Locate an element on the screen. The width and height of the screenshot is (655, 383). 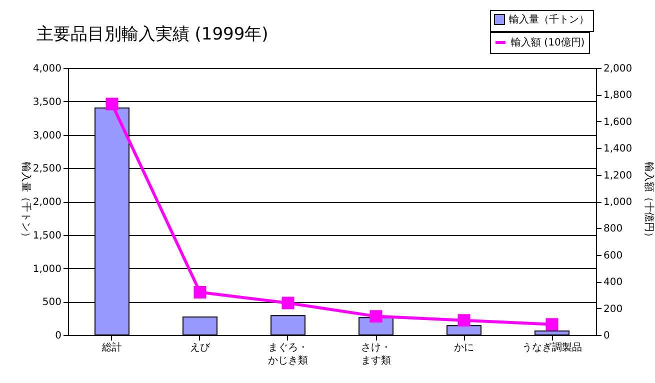
y2-tick-label: 0 is located at coordinates (607, 336).